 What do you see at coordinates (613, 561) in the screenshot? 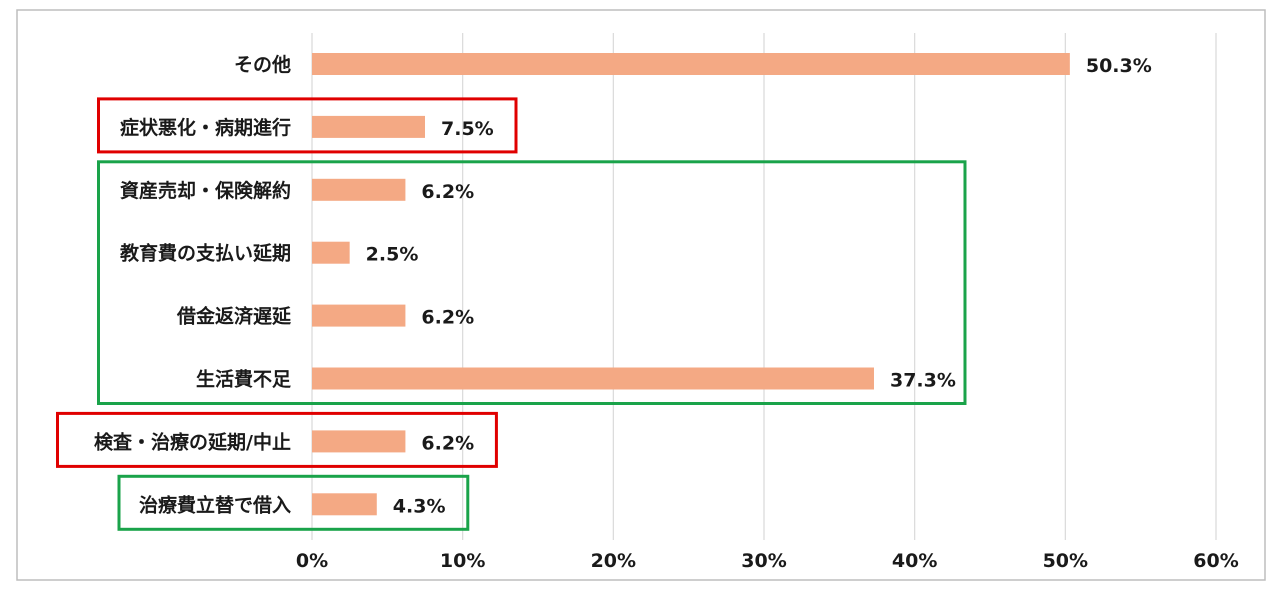
I see `x-tick-label-20: 20%` at bounding box center [613, 561].